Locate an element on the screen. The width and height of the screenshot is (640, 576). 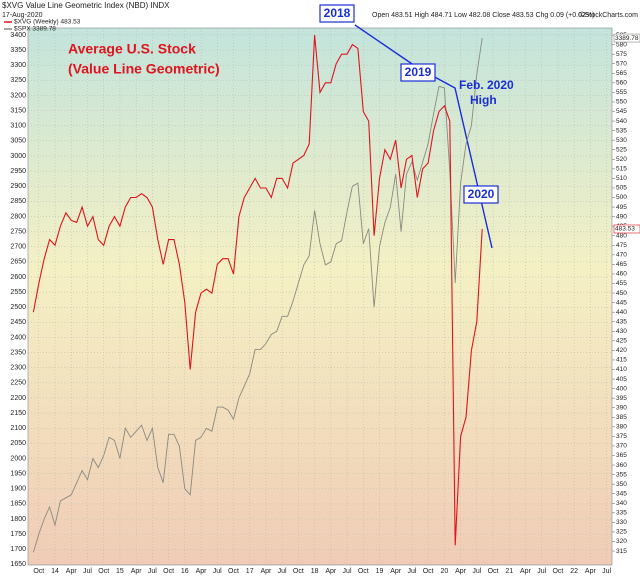
y-tick-label: 3050 is located at coordinates (18, 141).